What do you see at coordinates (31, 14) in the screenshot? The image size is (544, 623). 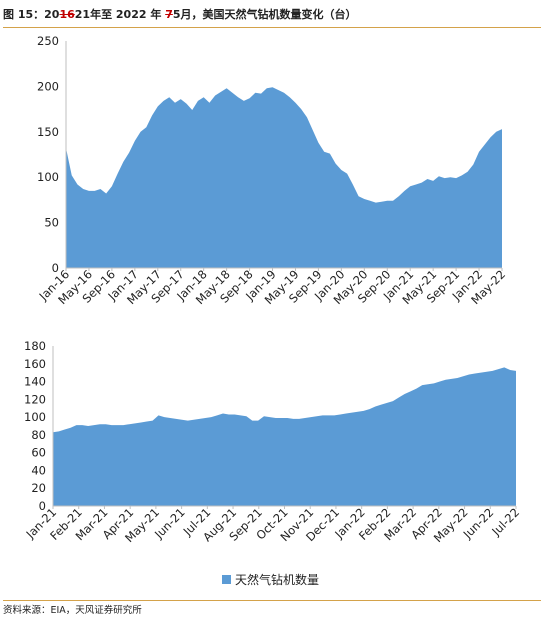 I see `title-prefix: 图 15：20` at bounding box center [31, 14].